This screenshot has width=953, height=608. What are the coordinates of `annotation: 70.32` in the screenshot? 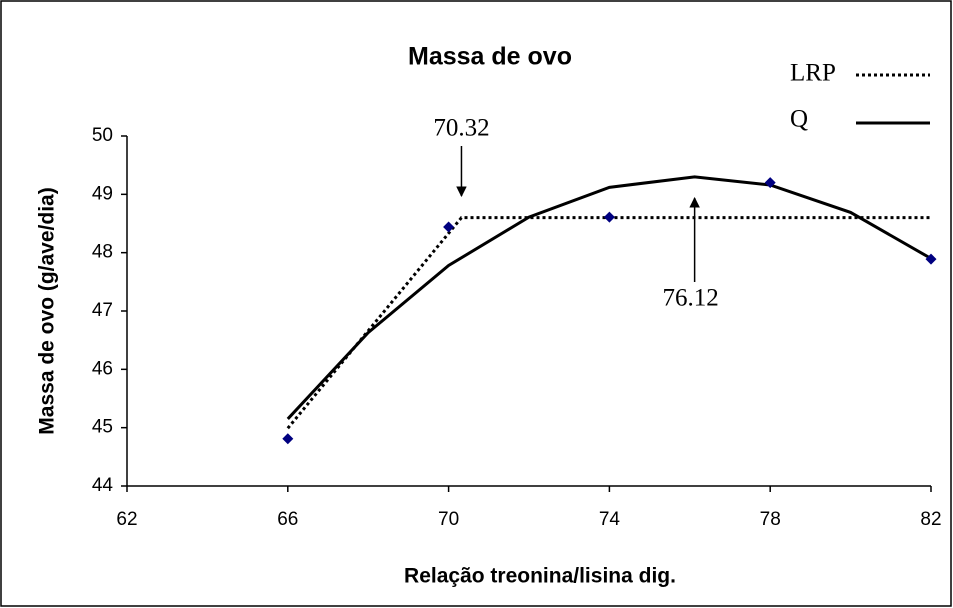 It's located at (461, 128).